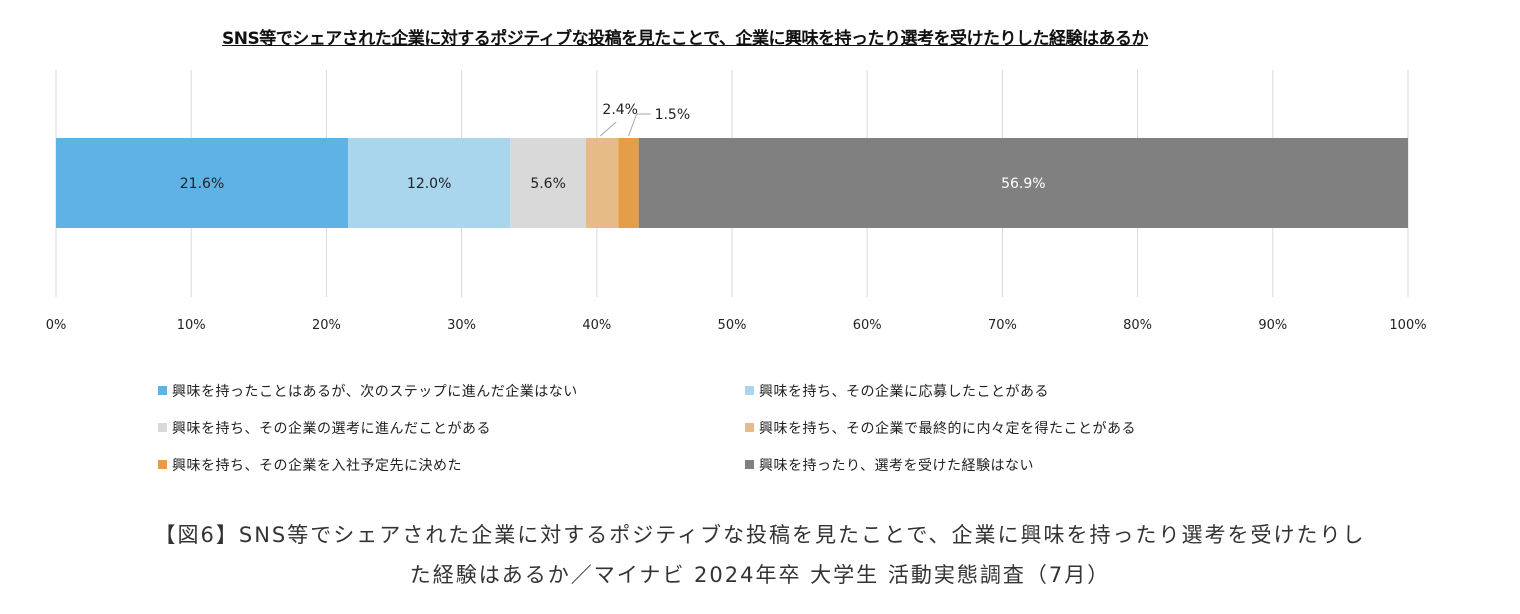  I want to click on data-label-callout: 1.5%, so click(673, 115).